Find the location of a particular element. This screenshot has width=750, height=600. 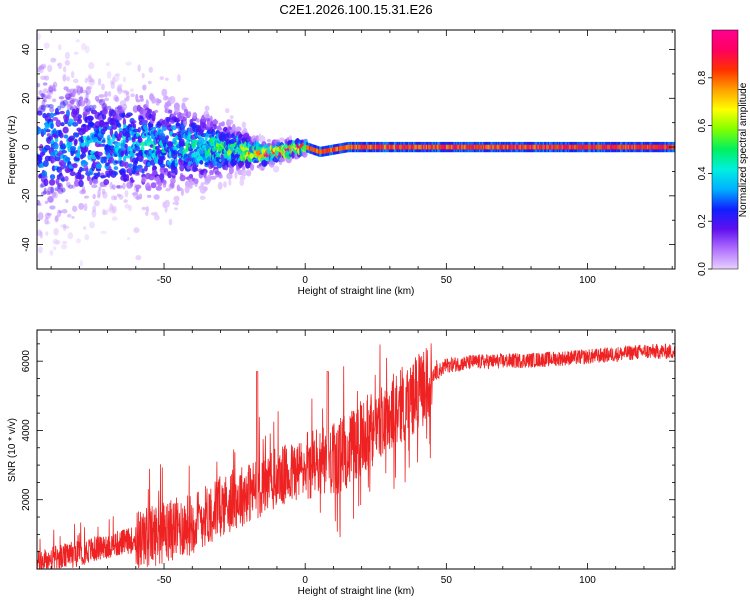

spectrogram-x-tick-label: 100 is located at coordinates (587, 280).